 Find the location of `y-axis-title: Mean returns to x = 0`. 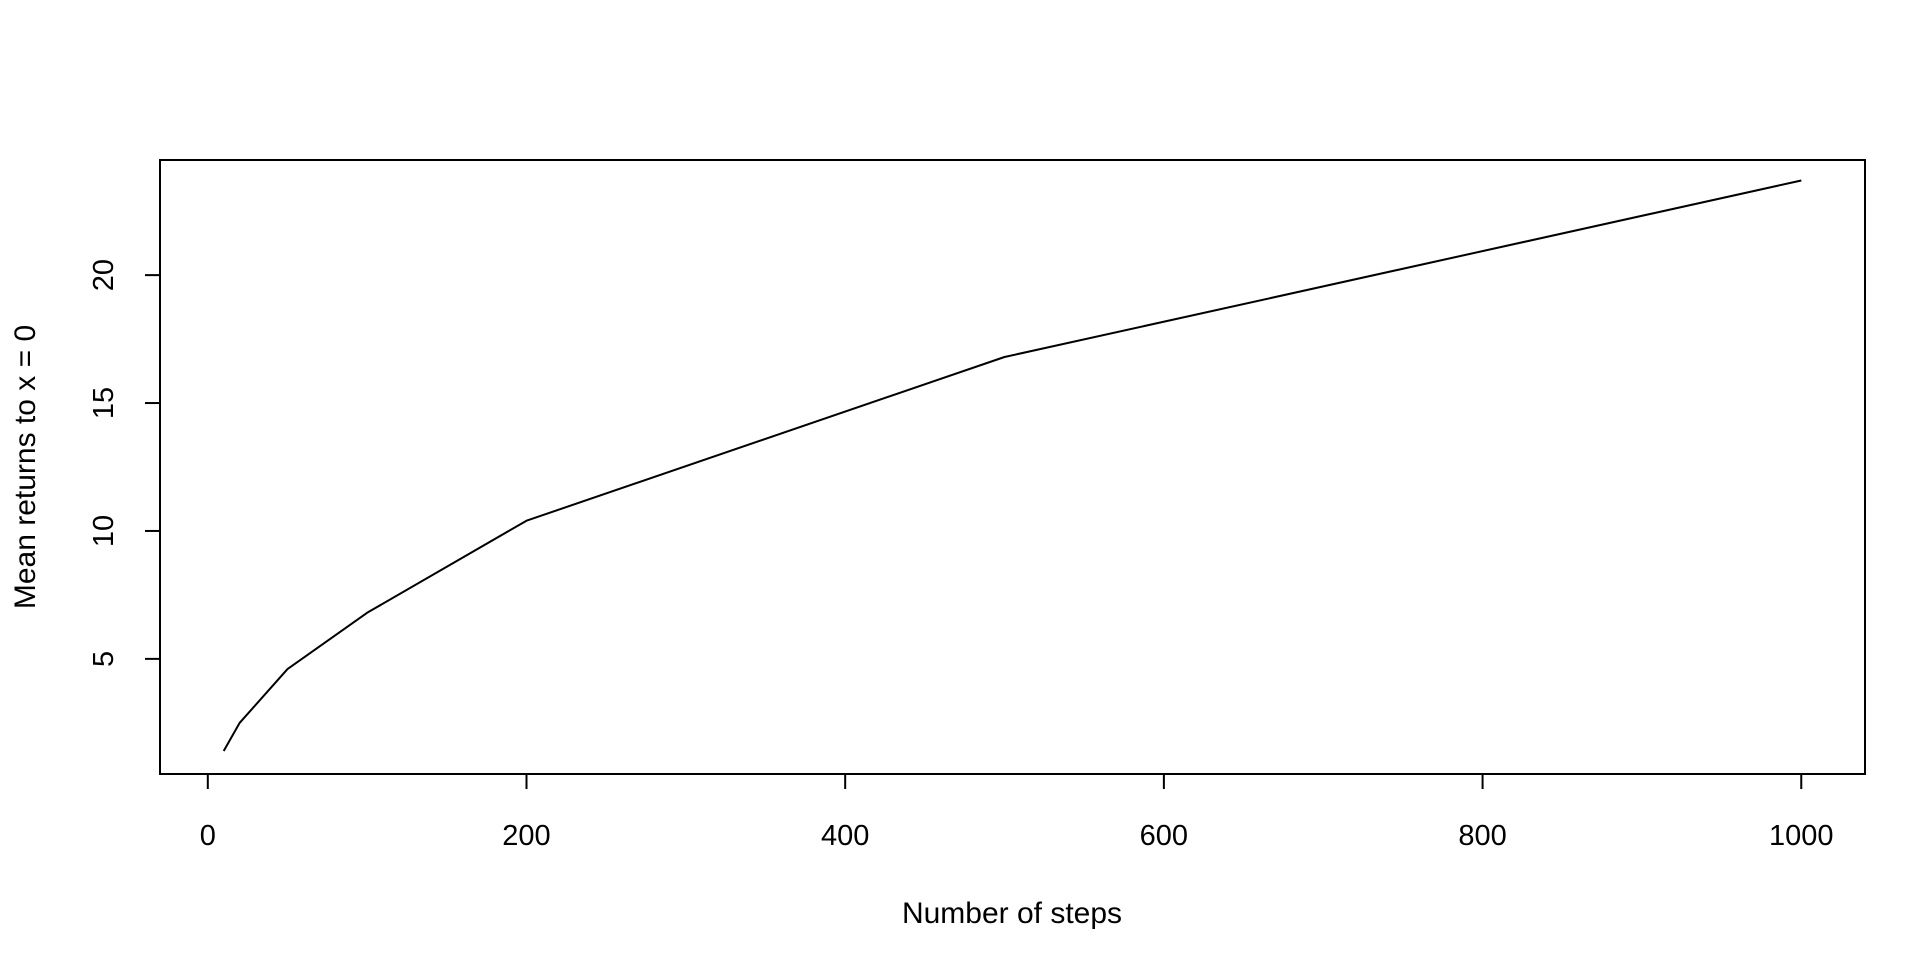

y-axis-title: Mean returns to x = 0 is located at coordinates (25, 467).